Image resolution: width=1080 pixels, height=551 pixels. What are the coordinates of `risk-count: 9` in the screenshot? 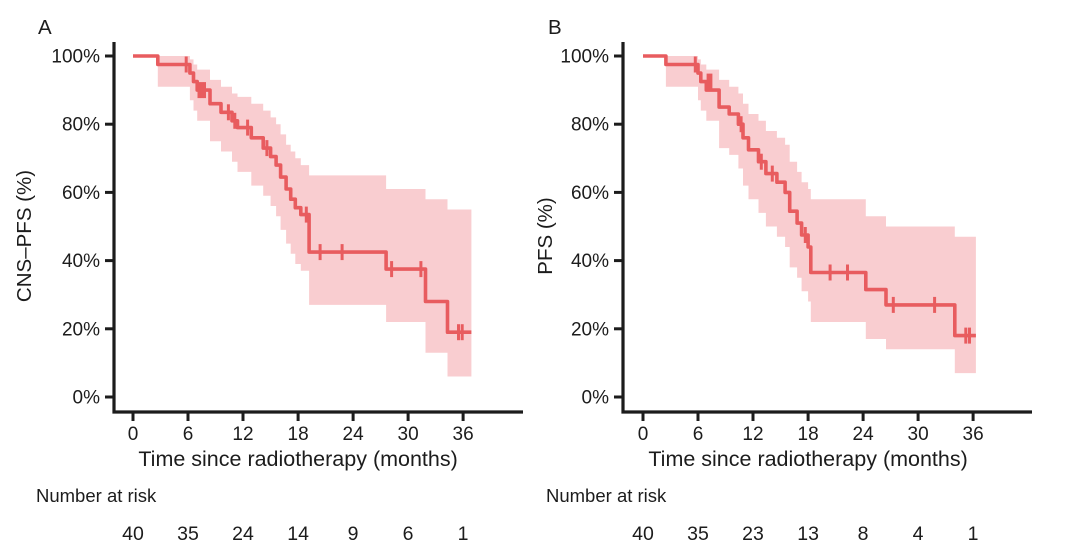 It's located at (353, 534).